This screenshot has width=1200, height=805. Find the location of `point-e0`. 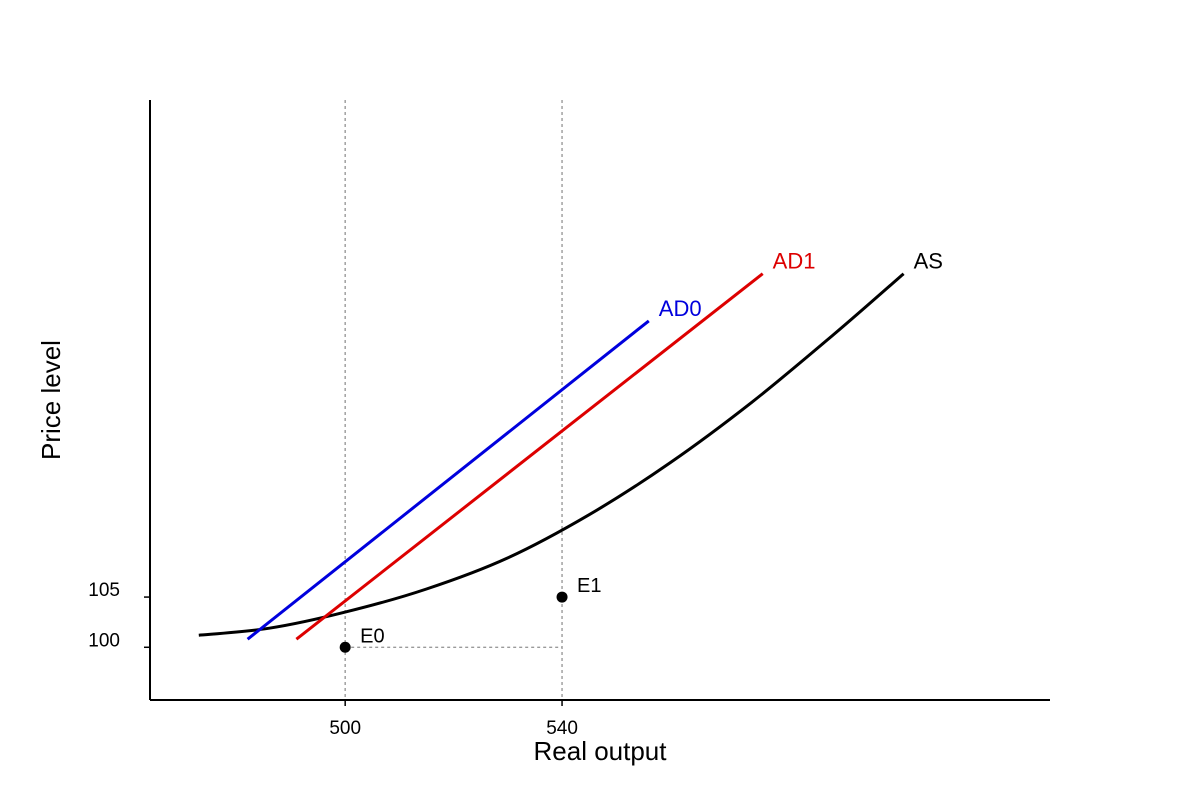

point-e0 is located at coordinates (345, 647).